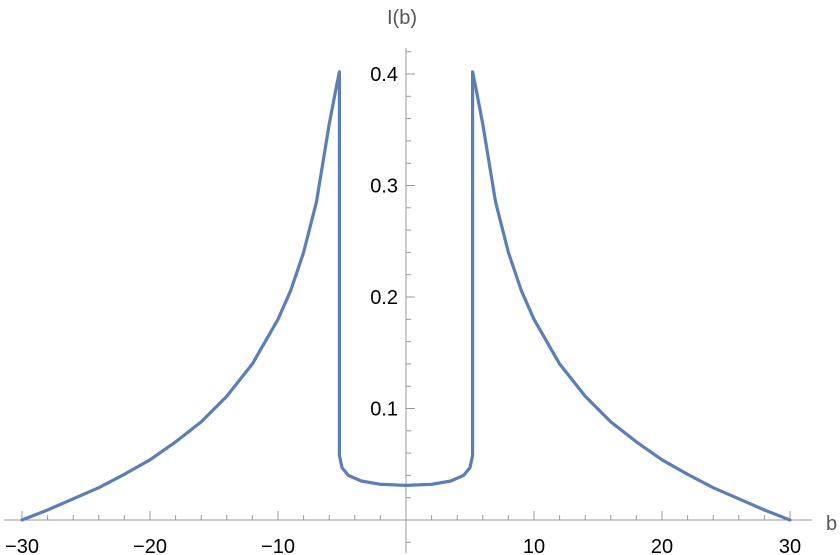  What do you see at coordinates (384, 187) in the screenshot?
I see `y-tick-label: 0.3` at bounding box center [384, 187].